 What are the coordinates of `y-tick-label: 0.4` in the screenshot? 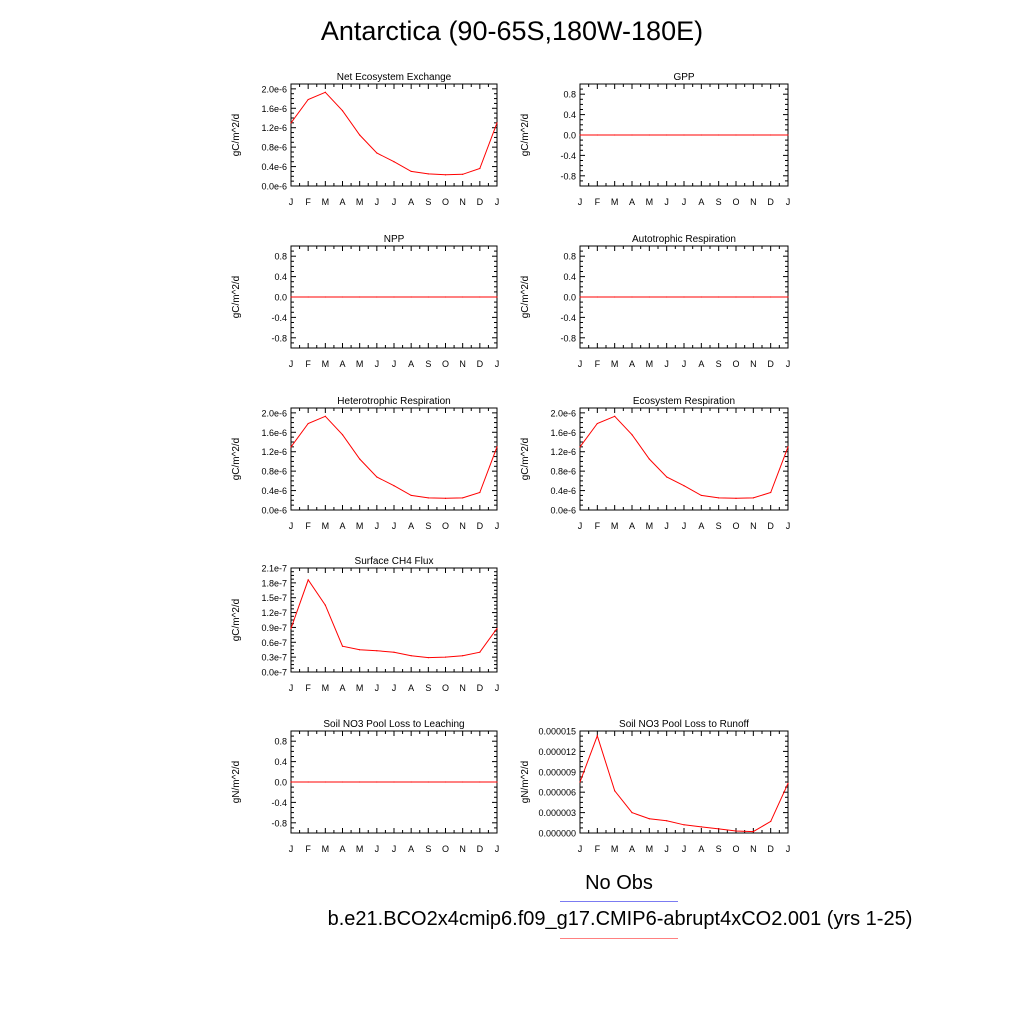 It's located at (280, 762).